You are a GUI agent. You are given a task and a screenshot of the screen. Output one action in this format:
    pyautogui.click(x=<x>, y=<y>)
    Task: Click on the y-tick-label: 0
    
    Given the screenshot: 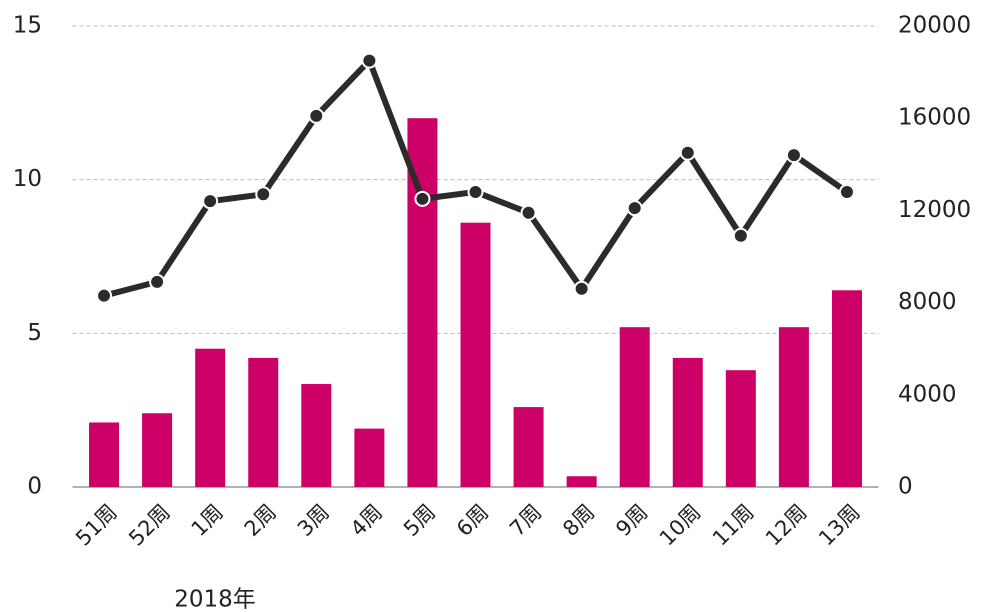 What is the action you would take?
    pyautogui.click(x=34, y=487)
    